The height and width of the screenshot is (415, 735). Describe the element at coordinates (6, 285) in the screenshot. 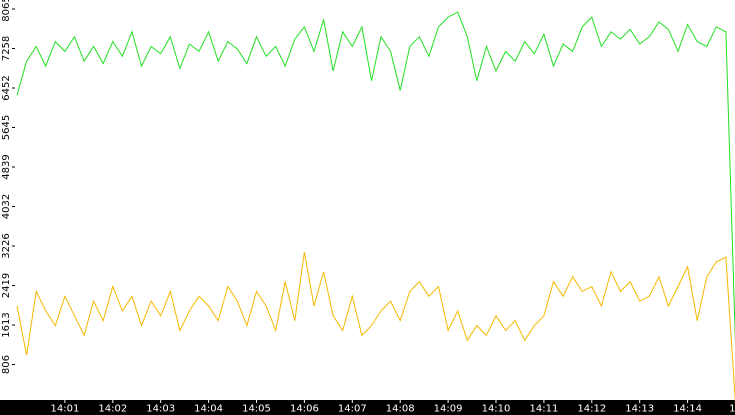

I see `y-tick-label: 2419` at that location.